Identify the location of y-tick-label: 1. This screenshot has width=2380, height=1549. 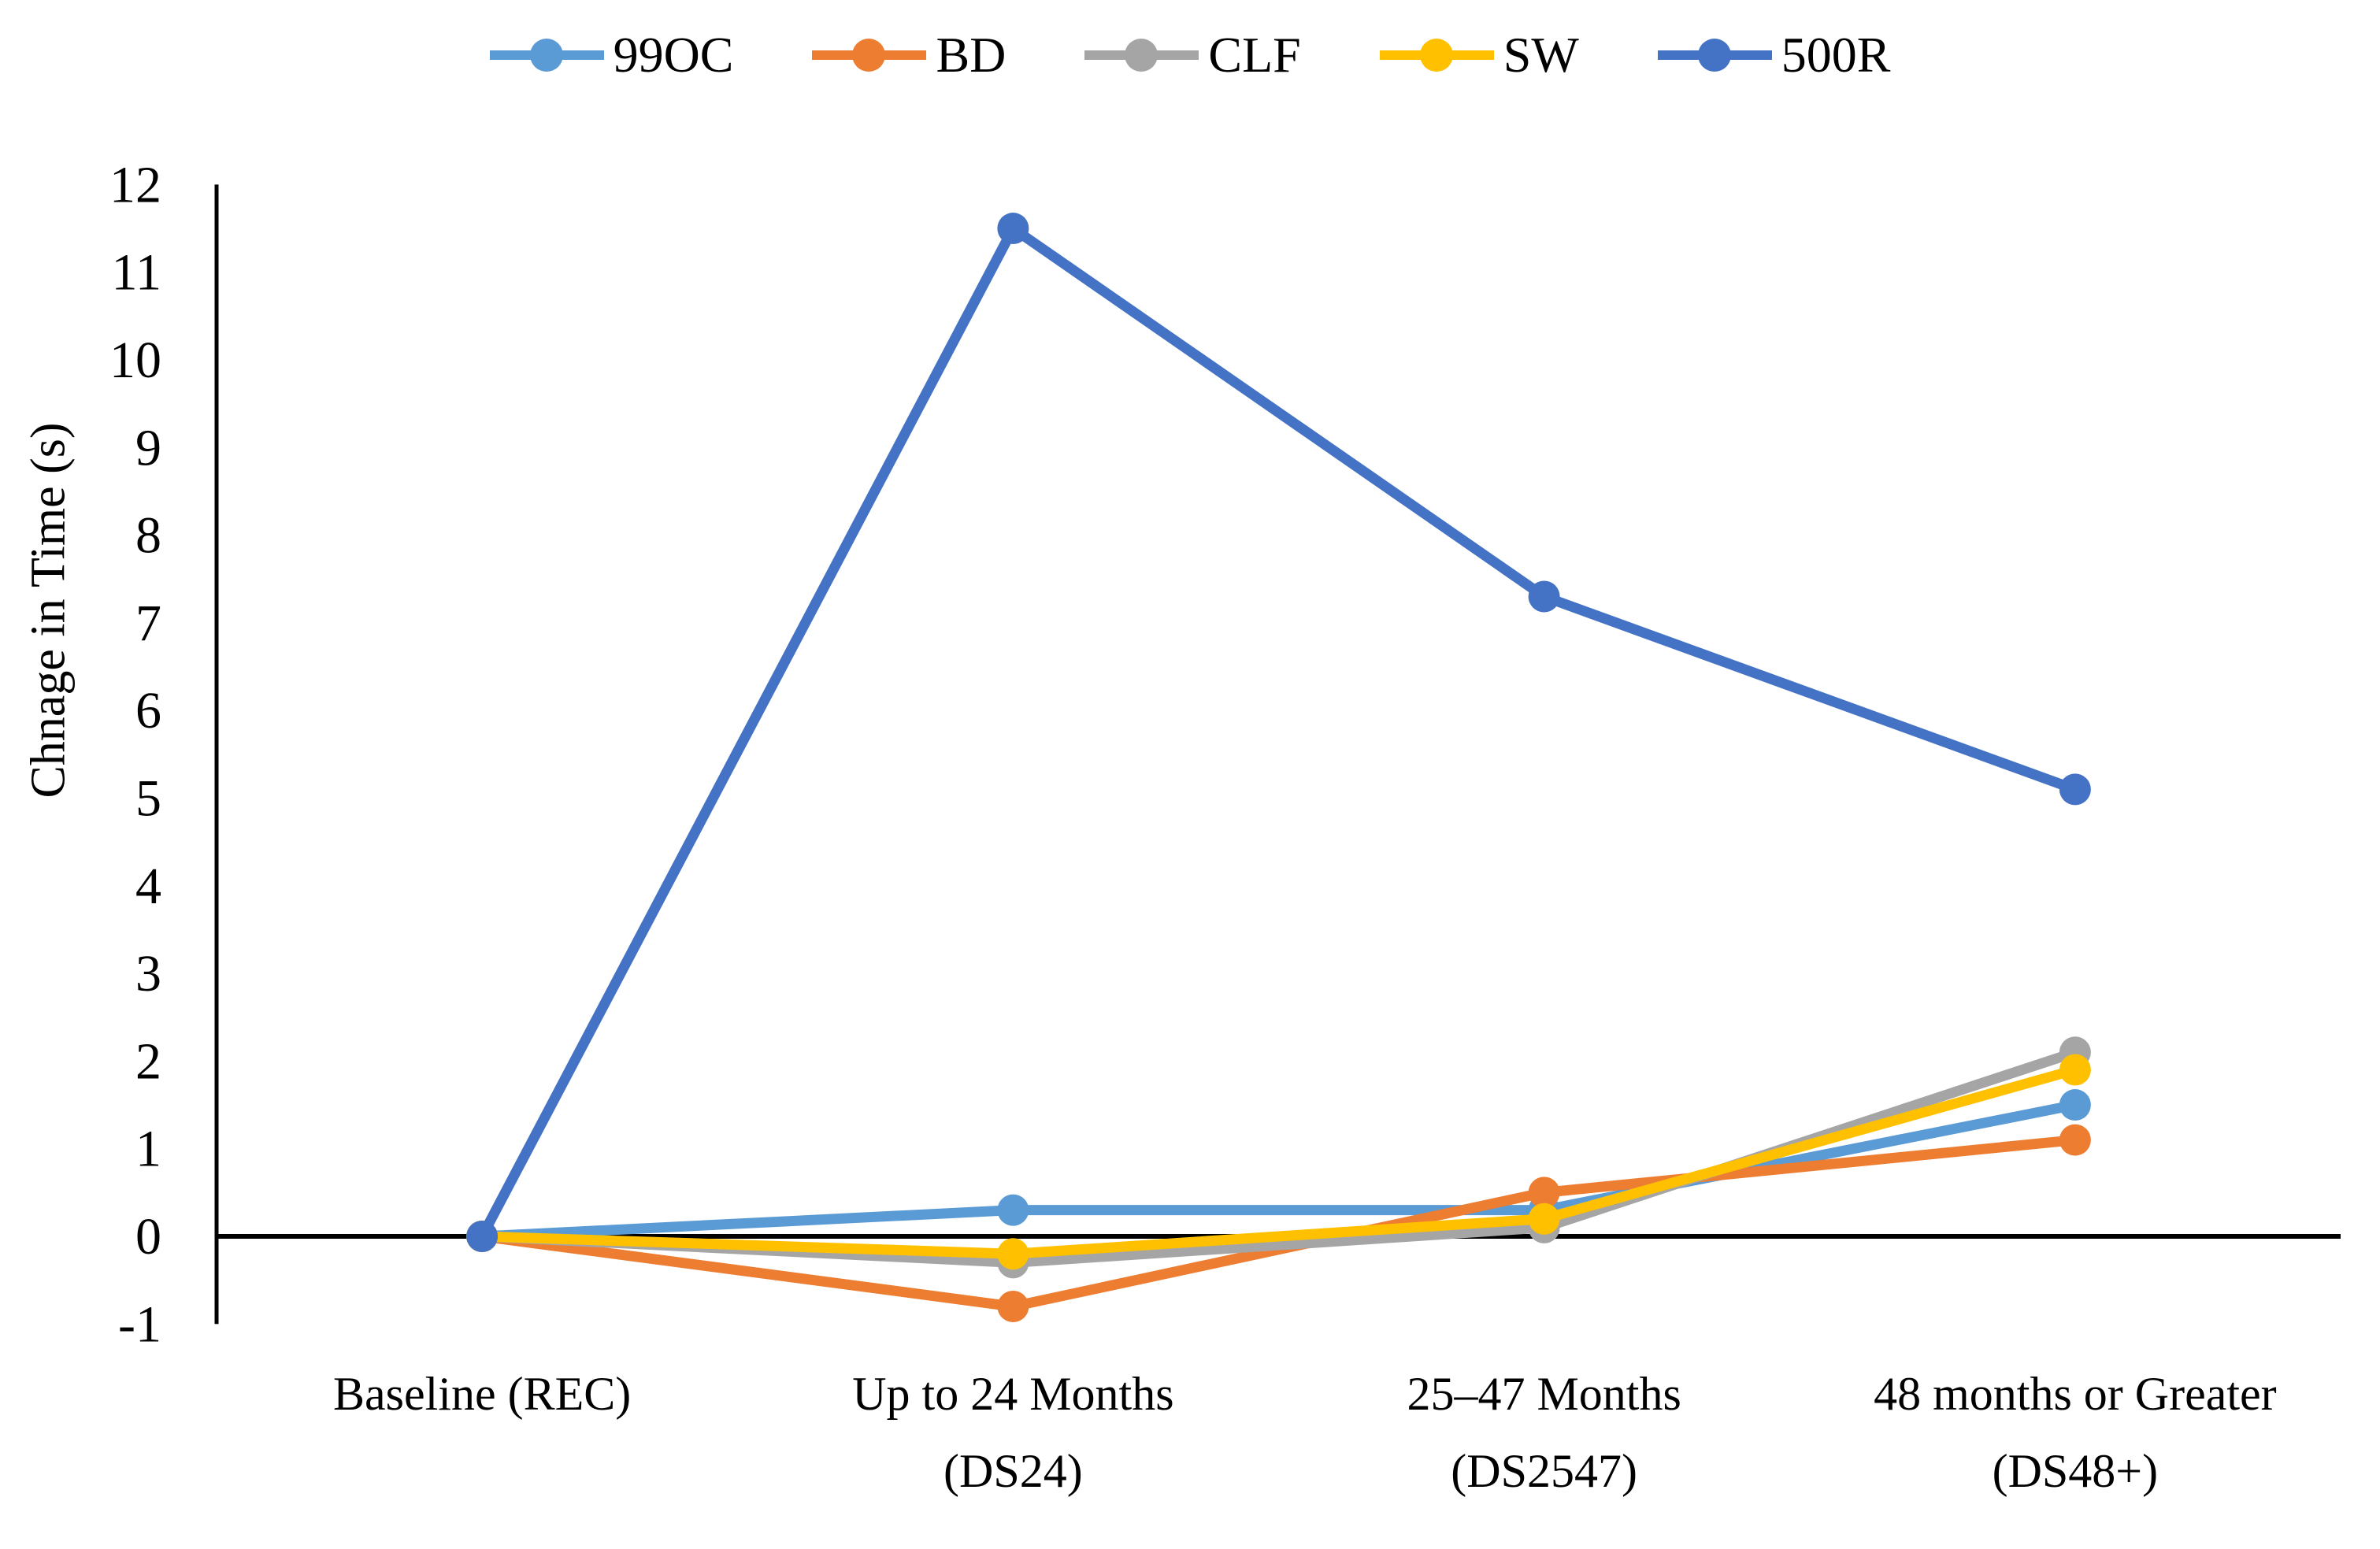
(148, 1150).